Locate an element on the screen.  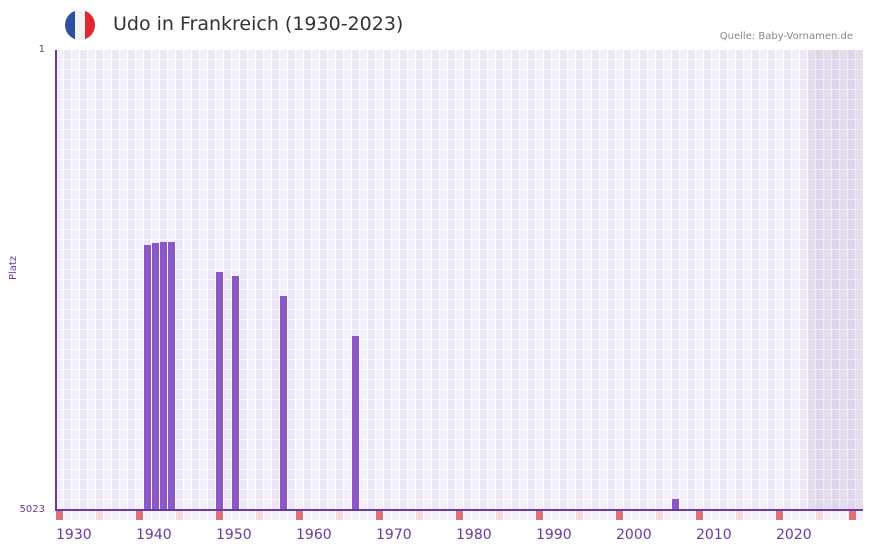
year-marker-end is located at coordinates (852, 515).